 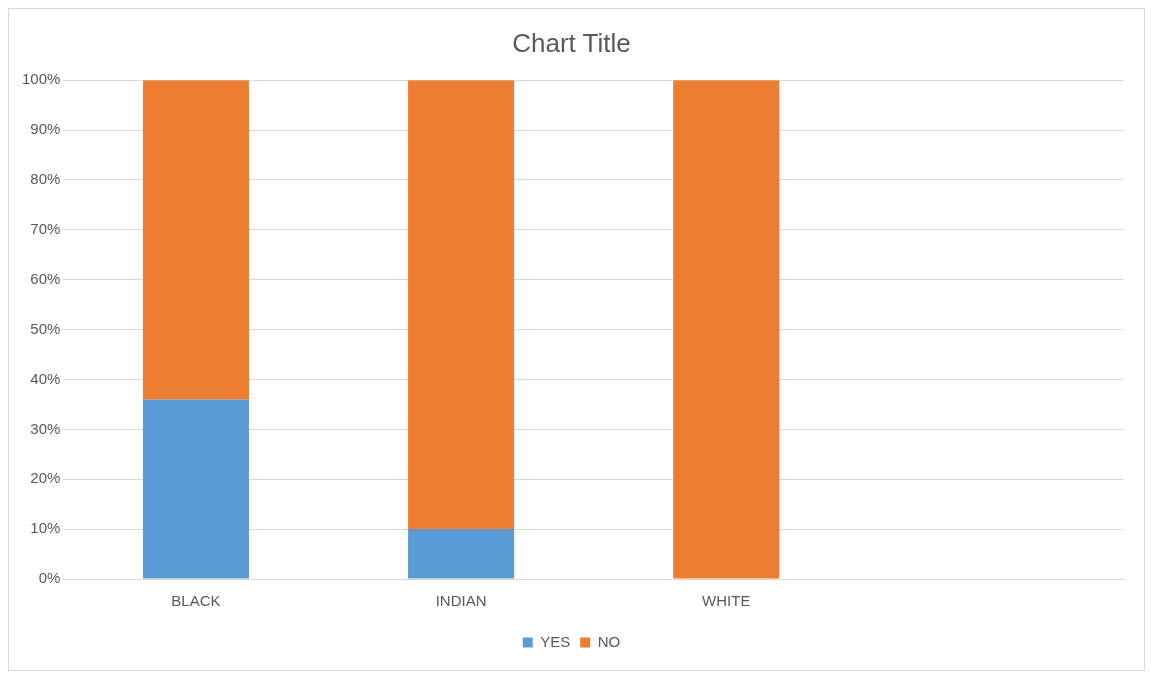 I want to click on x-tick-label: INDIAN, so click(x=461, y=601).